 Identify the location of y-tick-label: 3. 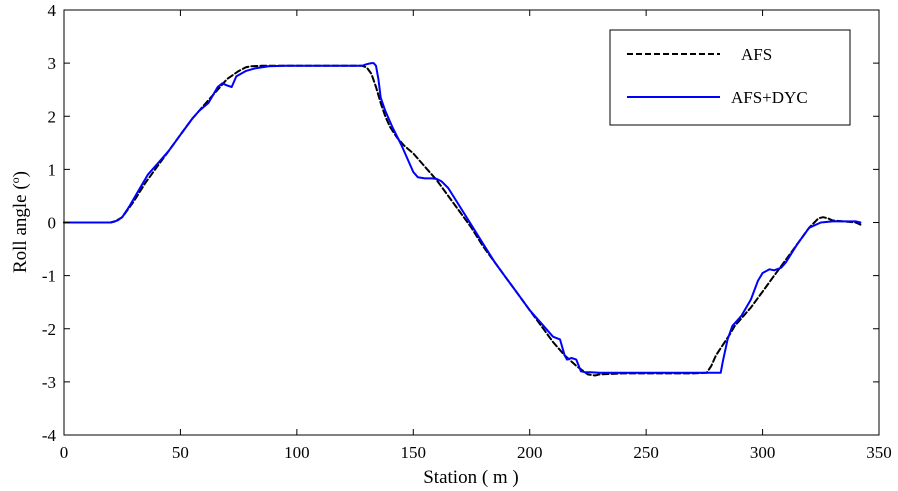
(52, 63).